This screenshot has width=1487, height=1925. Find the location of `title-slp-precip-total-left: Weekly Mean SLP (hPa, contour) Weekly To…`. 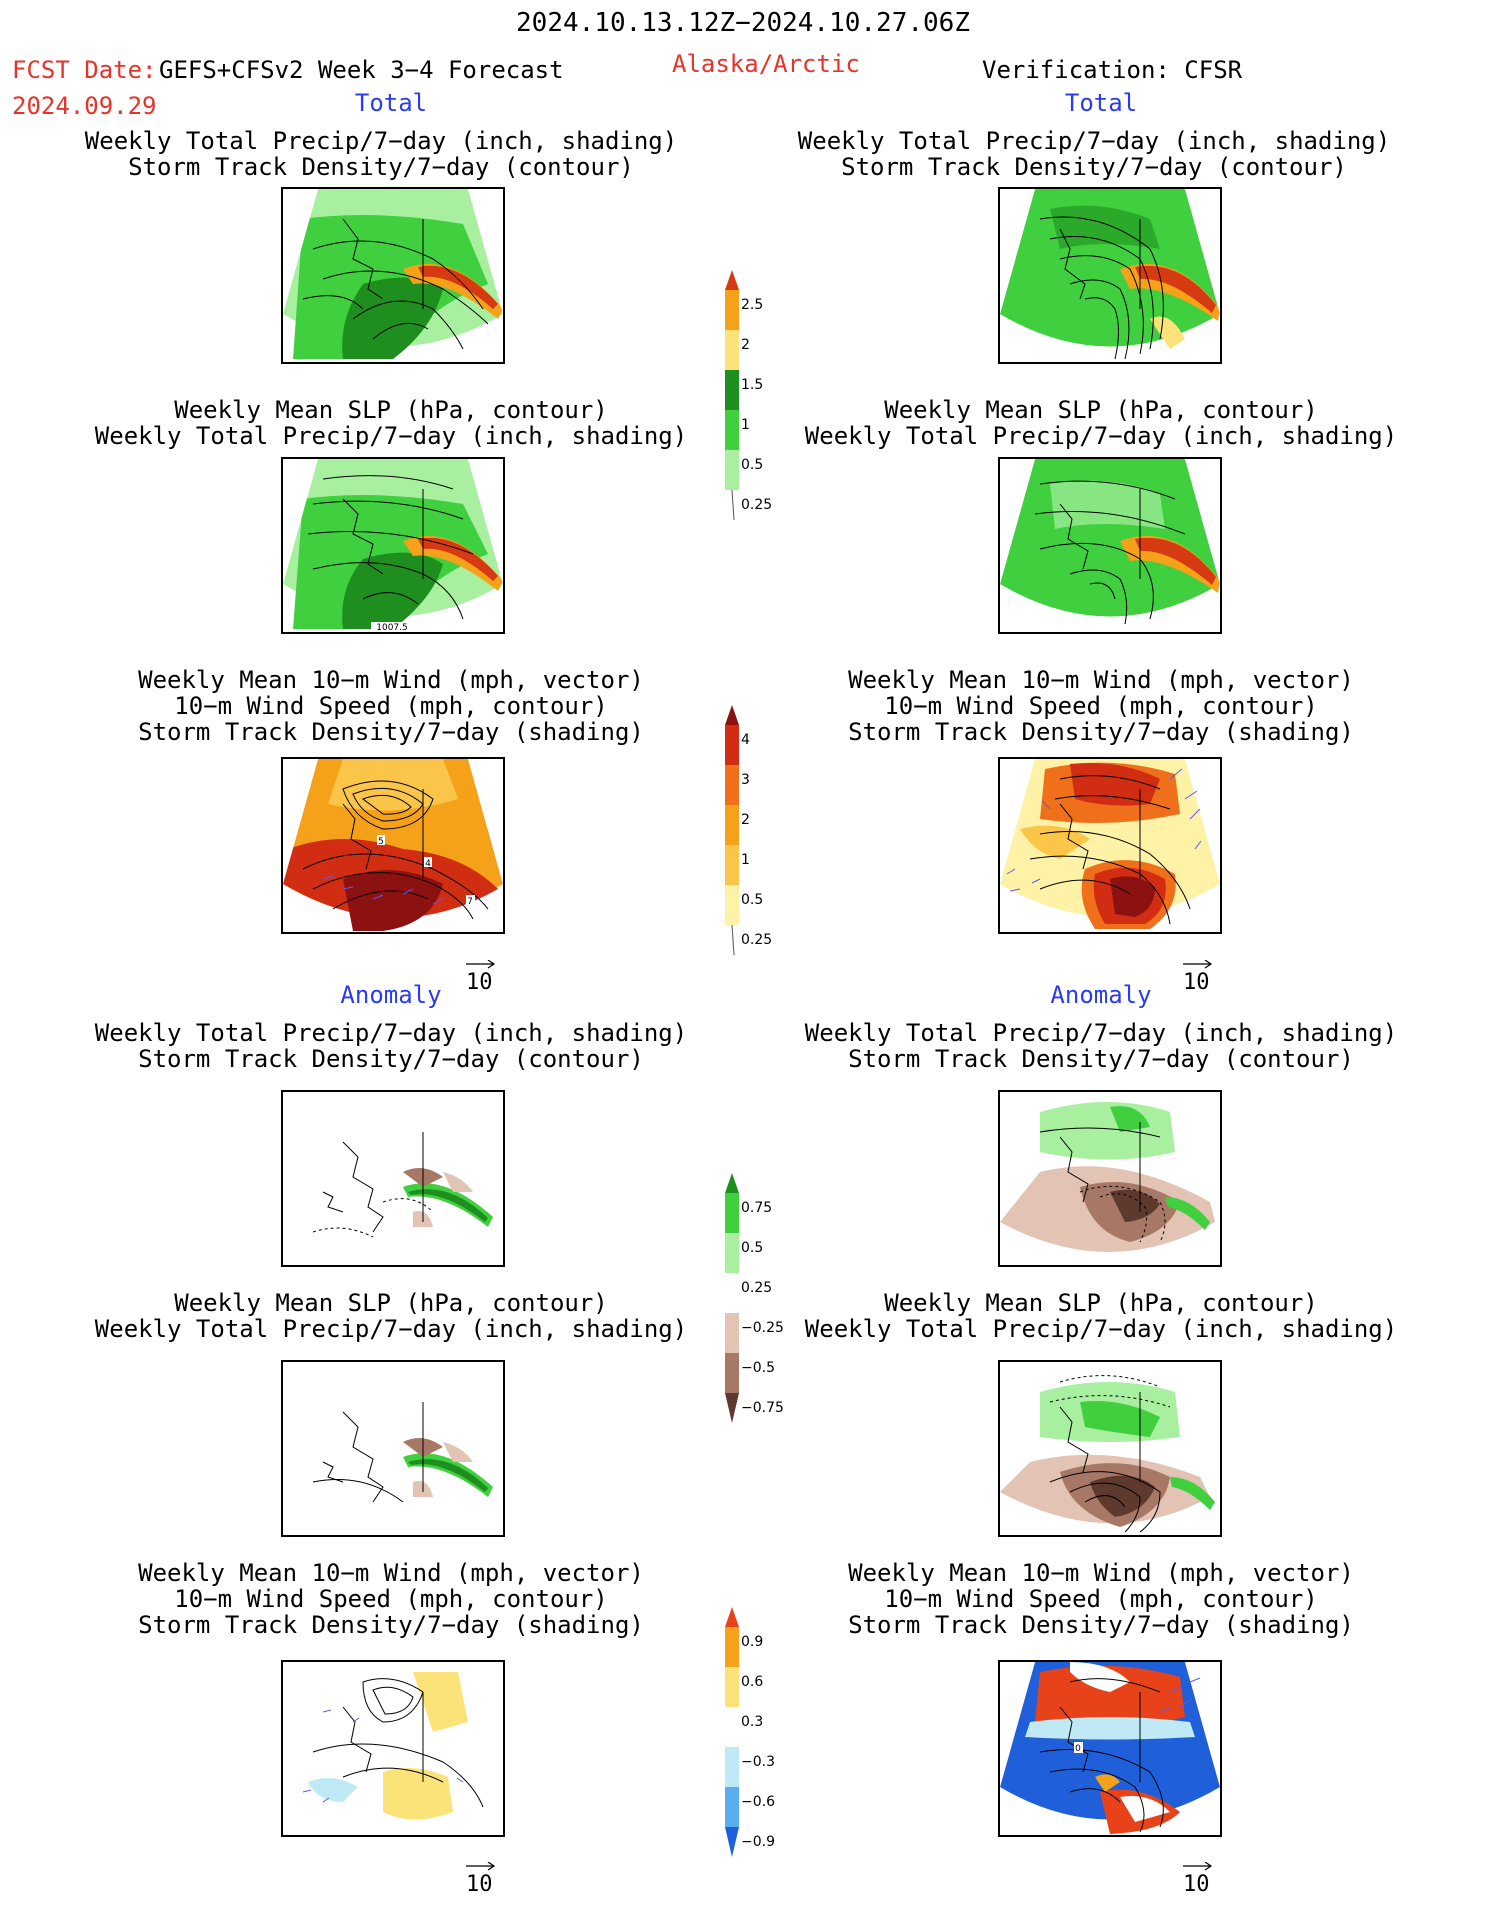

title-slp-precip-total-left: Weekly Mean SLP (hPa, contour) Weekly To… is located at coordinates (391, 423).